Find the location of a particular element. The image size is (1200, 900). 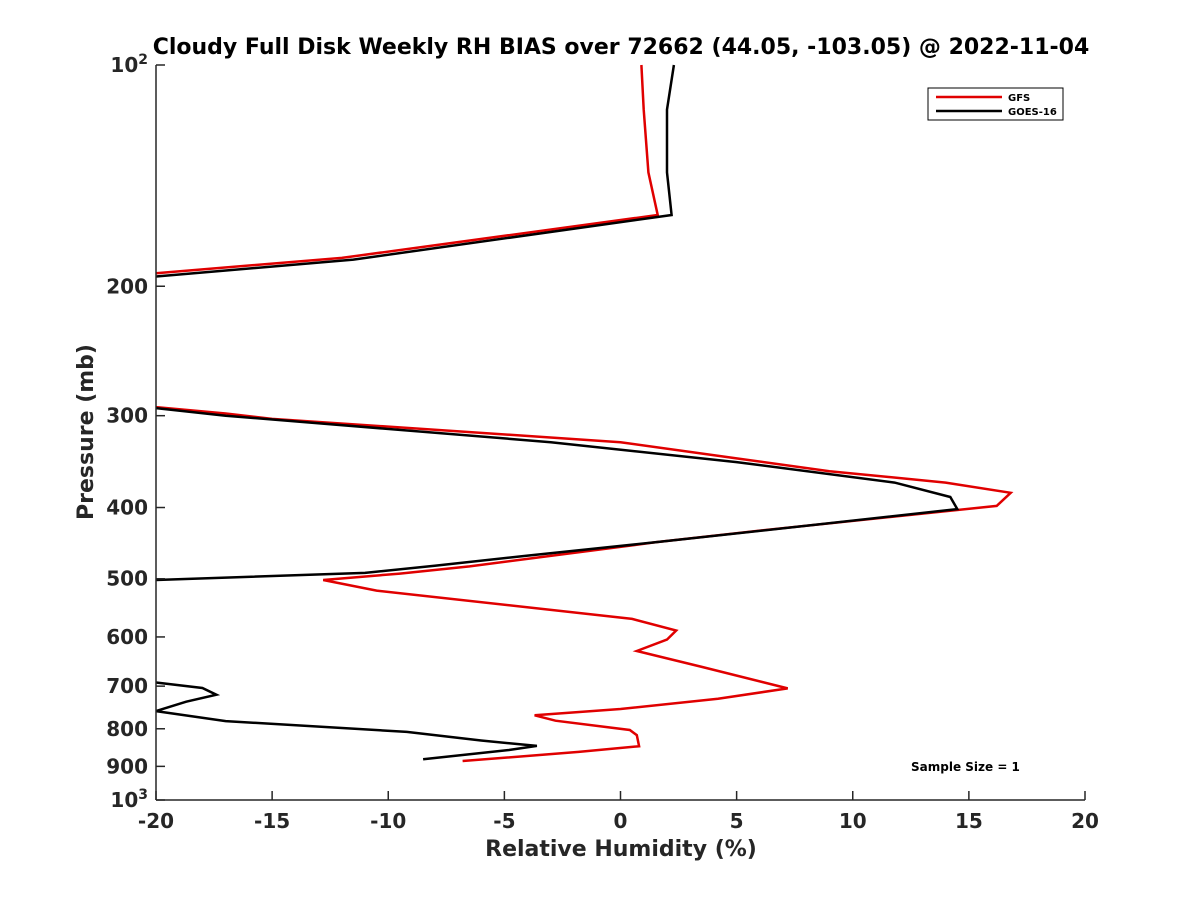

x-tick-label: 15 is located at coordinates (969, 821).